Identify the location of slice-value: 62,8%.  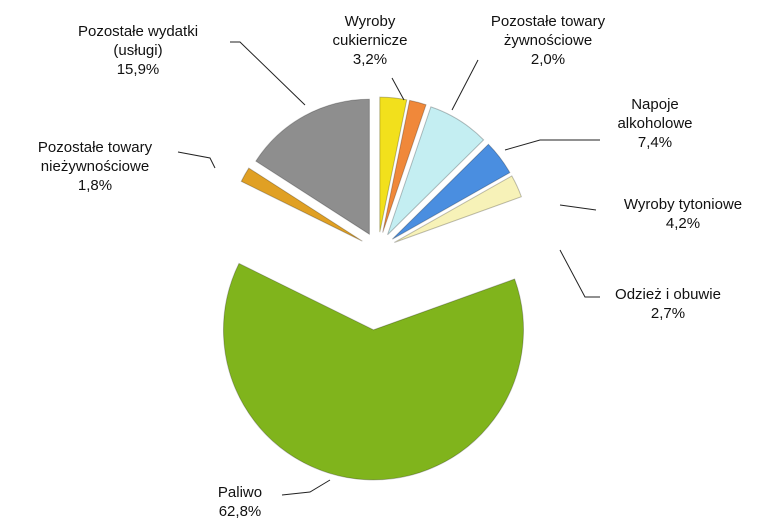
(240, 511).